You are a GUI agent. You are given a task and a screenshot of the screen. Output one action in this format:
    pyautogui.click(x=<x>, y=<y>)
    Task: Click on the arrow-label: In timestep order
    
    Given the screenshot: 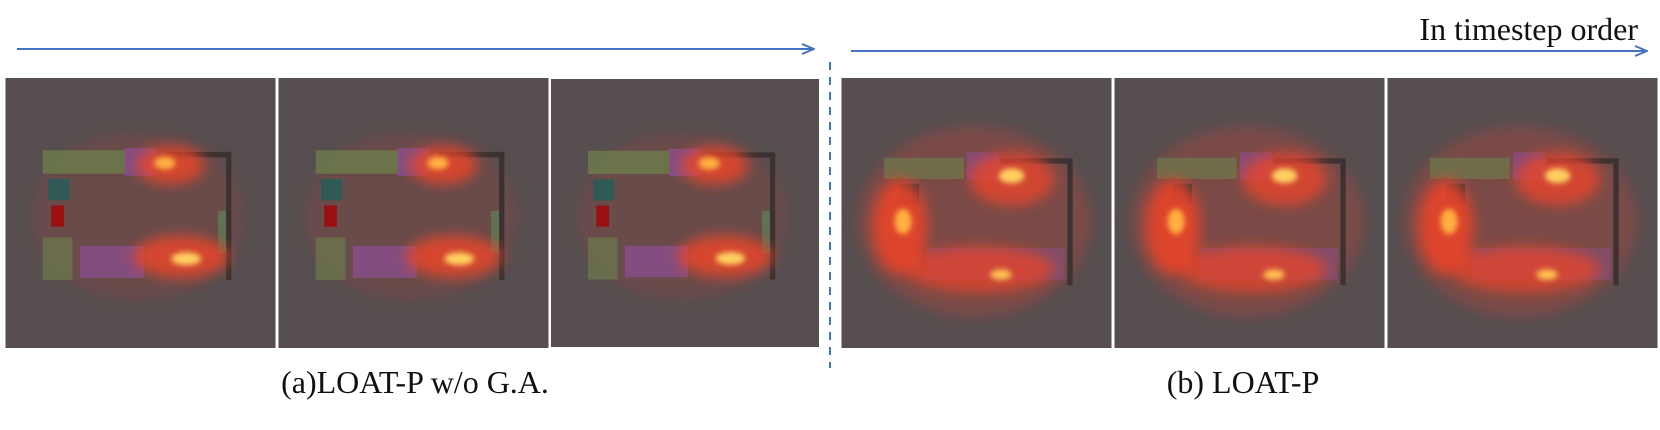 What is the action you would take?
    pyautogui.click(x=1528, y=29)
    